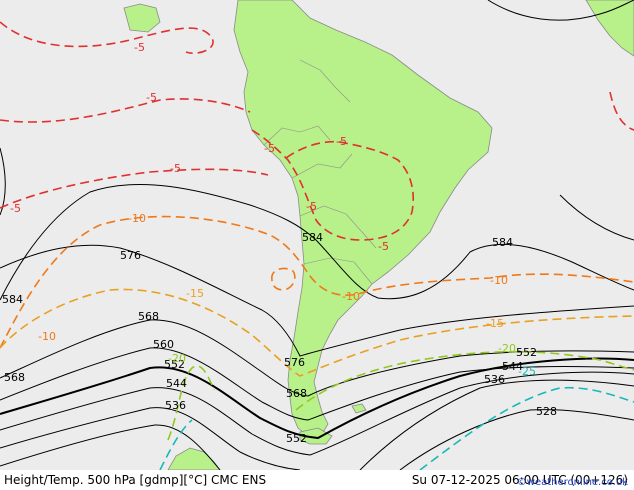 This screenshot has height=490, width=634. What do you see at coordinates (163, 344) in the screenshot?
I see `height-label-560: 560` at bounding box center [163, 344].